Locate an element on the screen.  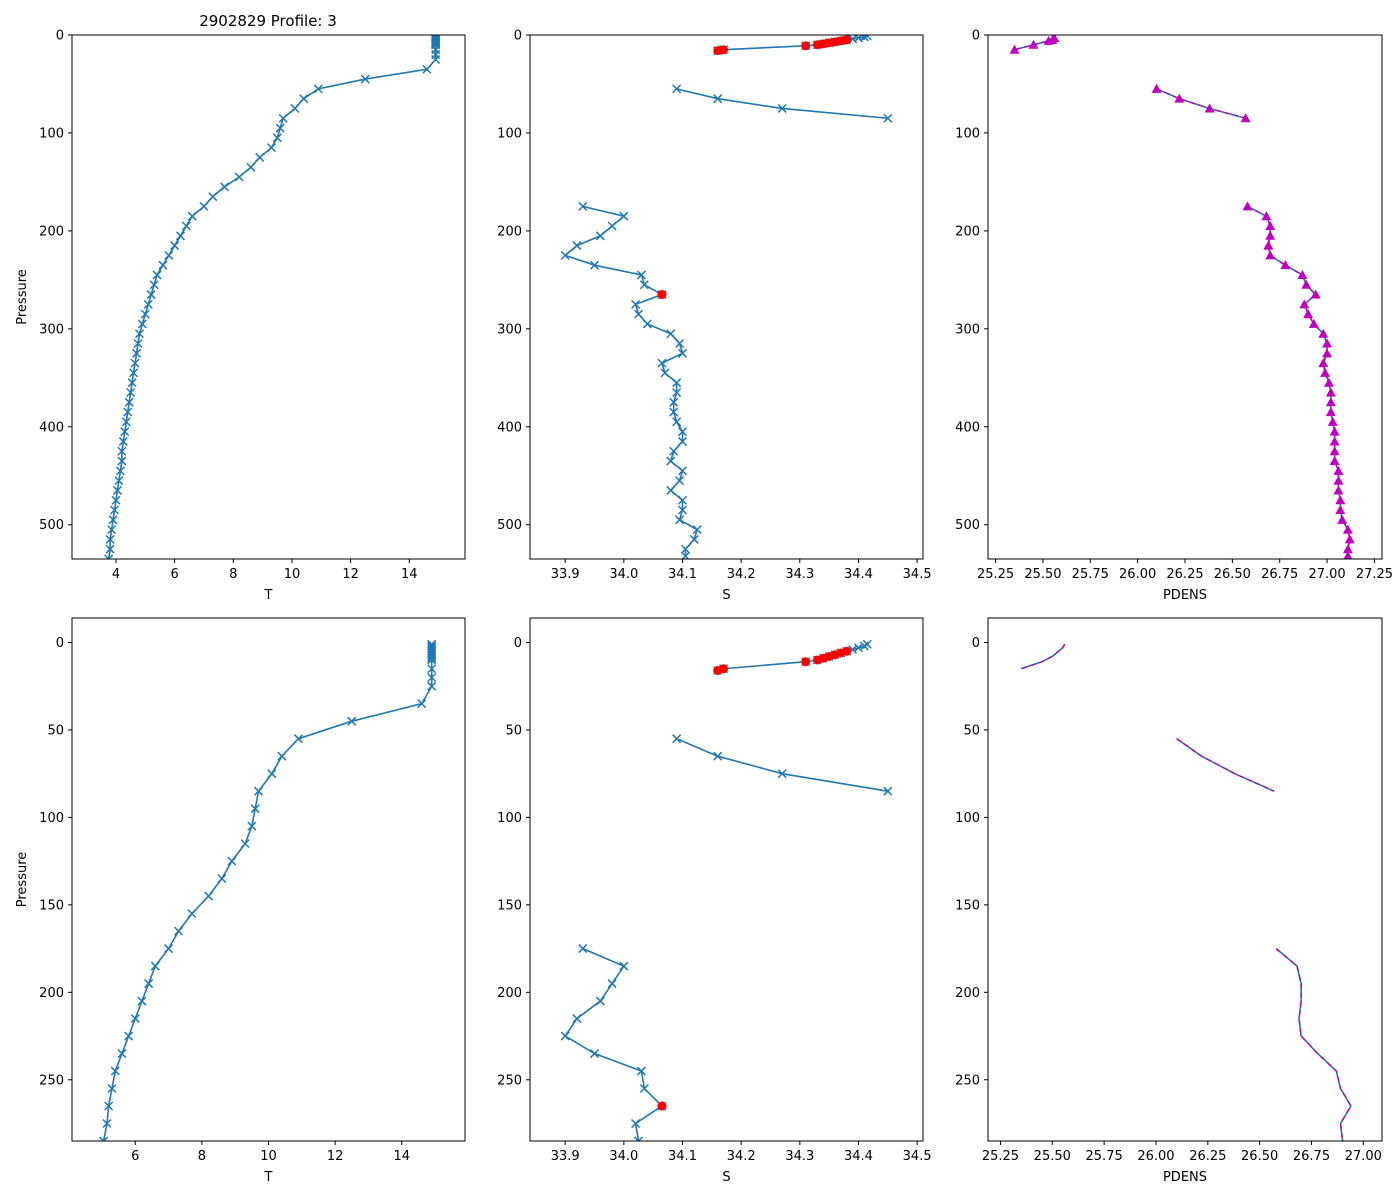
plot-area-t-top is located at coordinates (272, 297).